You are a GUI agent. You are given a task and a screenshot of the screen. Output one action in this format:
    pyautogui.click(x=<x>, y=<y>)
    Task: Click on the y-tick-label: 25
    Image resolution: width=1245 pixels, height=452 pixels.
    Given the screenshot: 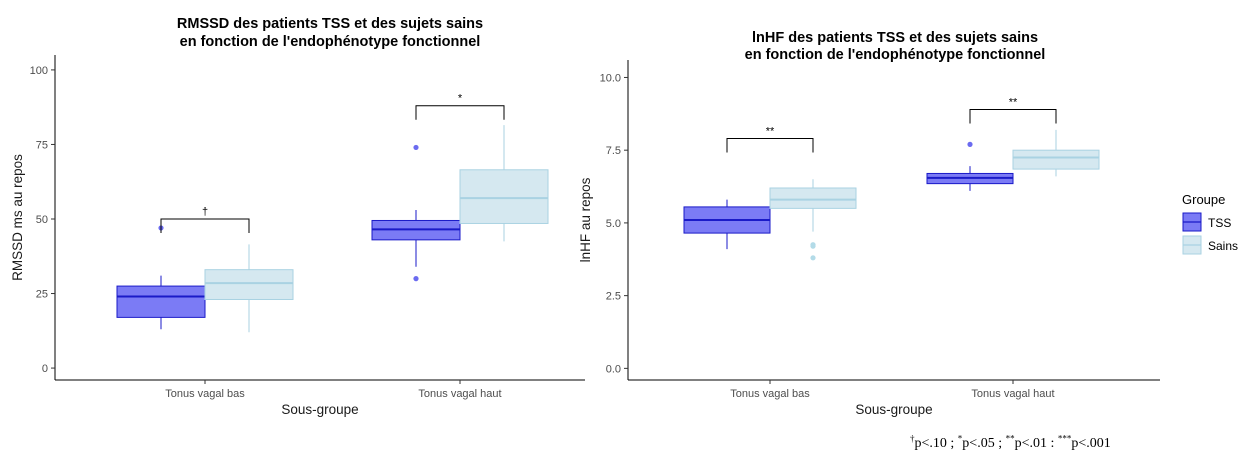 What is the action you would take?
    pyautogui.click(x=42, y=295)
    